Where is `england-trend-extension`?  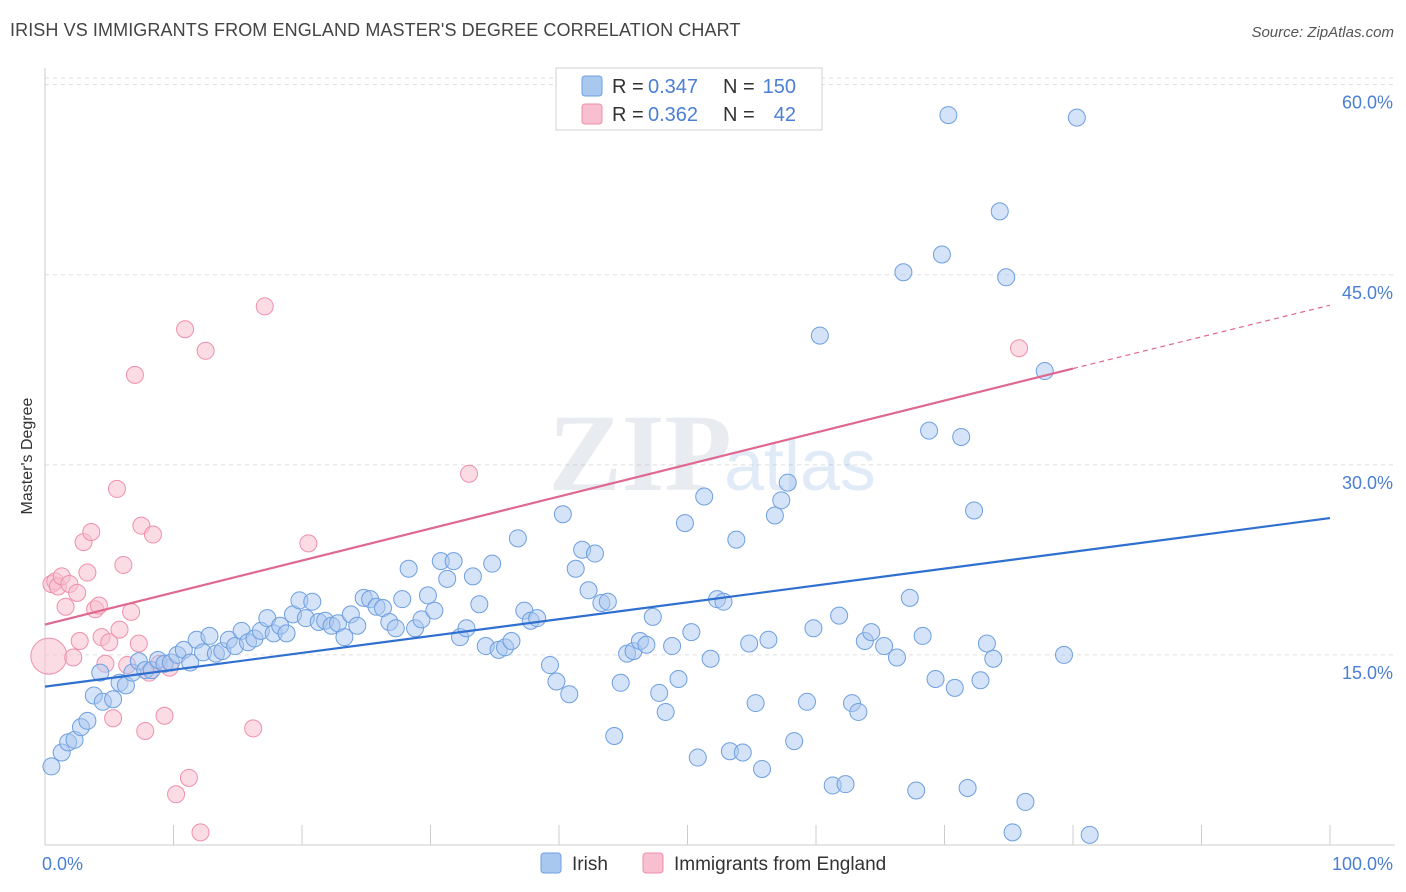 england-trend-extension is located at coordinates (1201, 337).